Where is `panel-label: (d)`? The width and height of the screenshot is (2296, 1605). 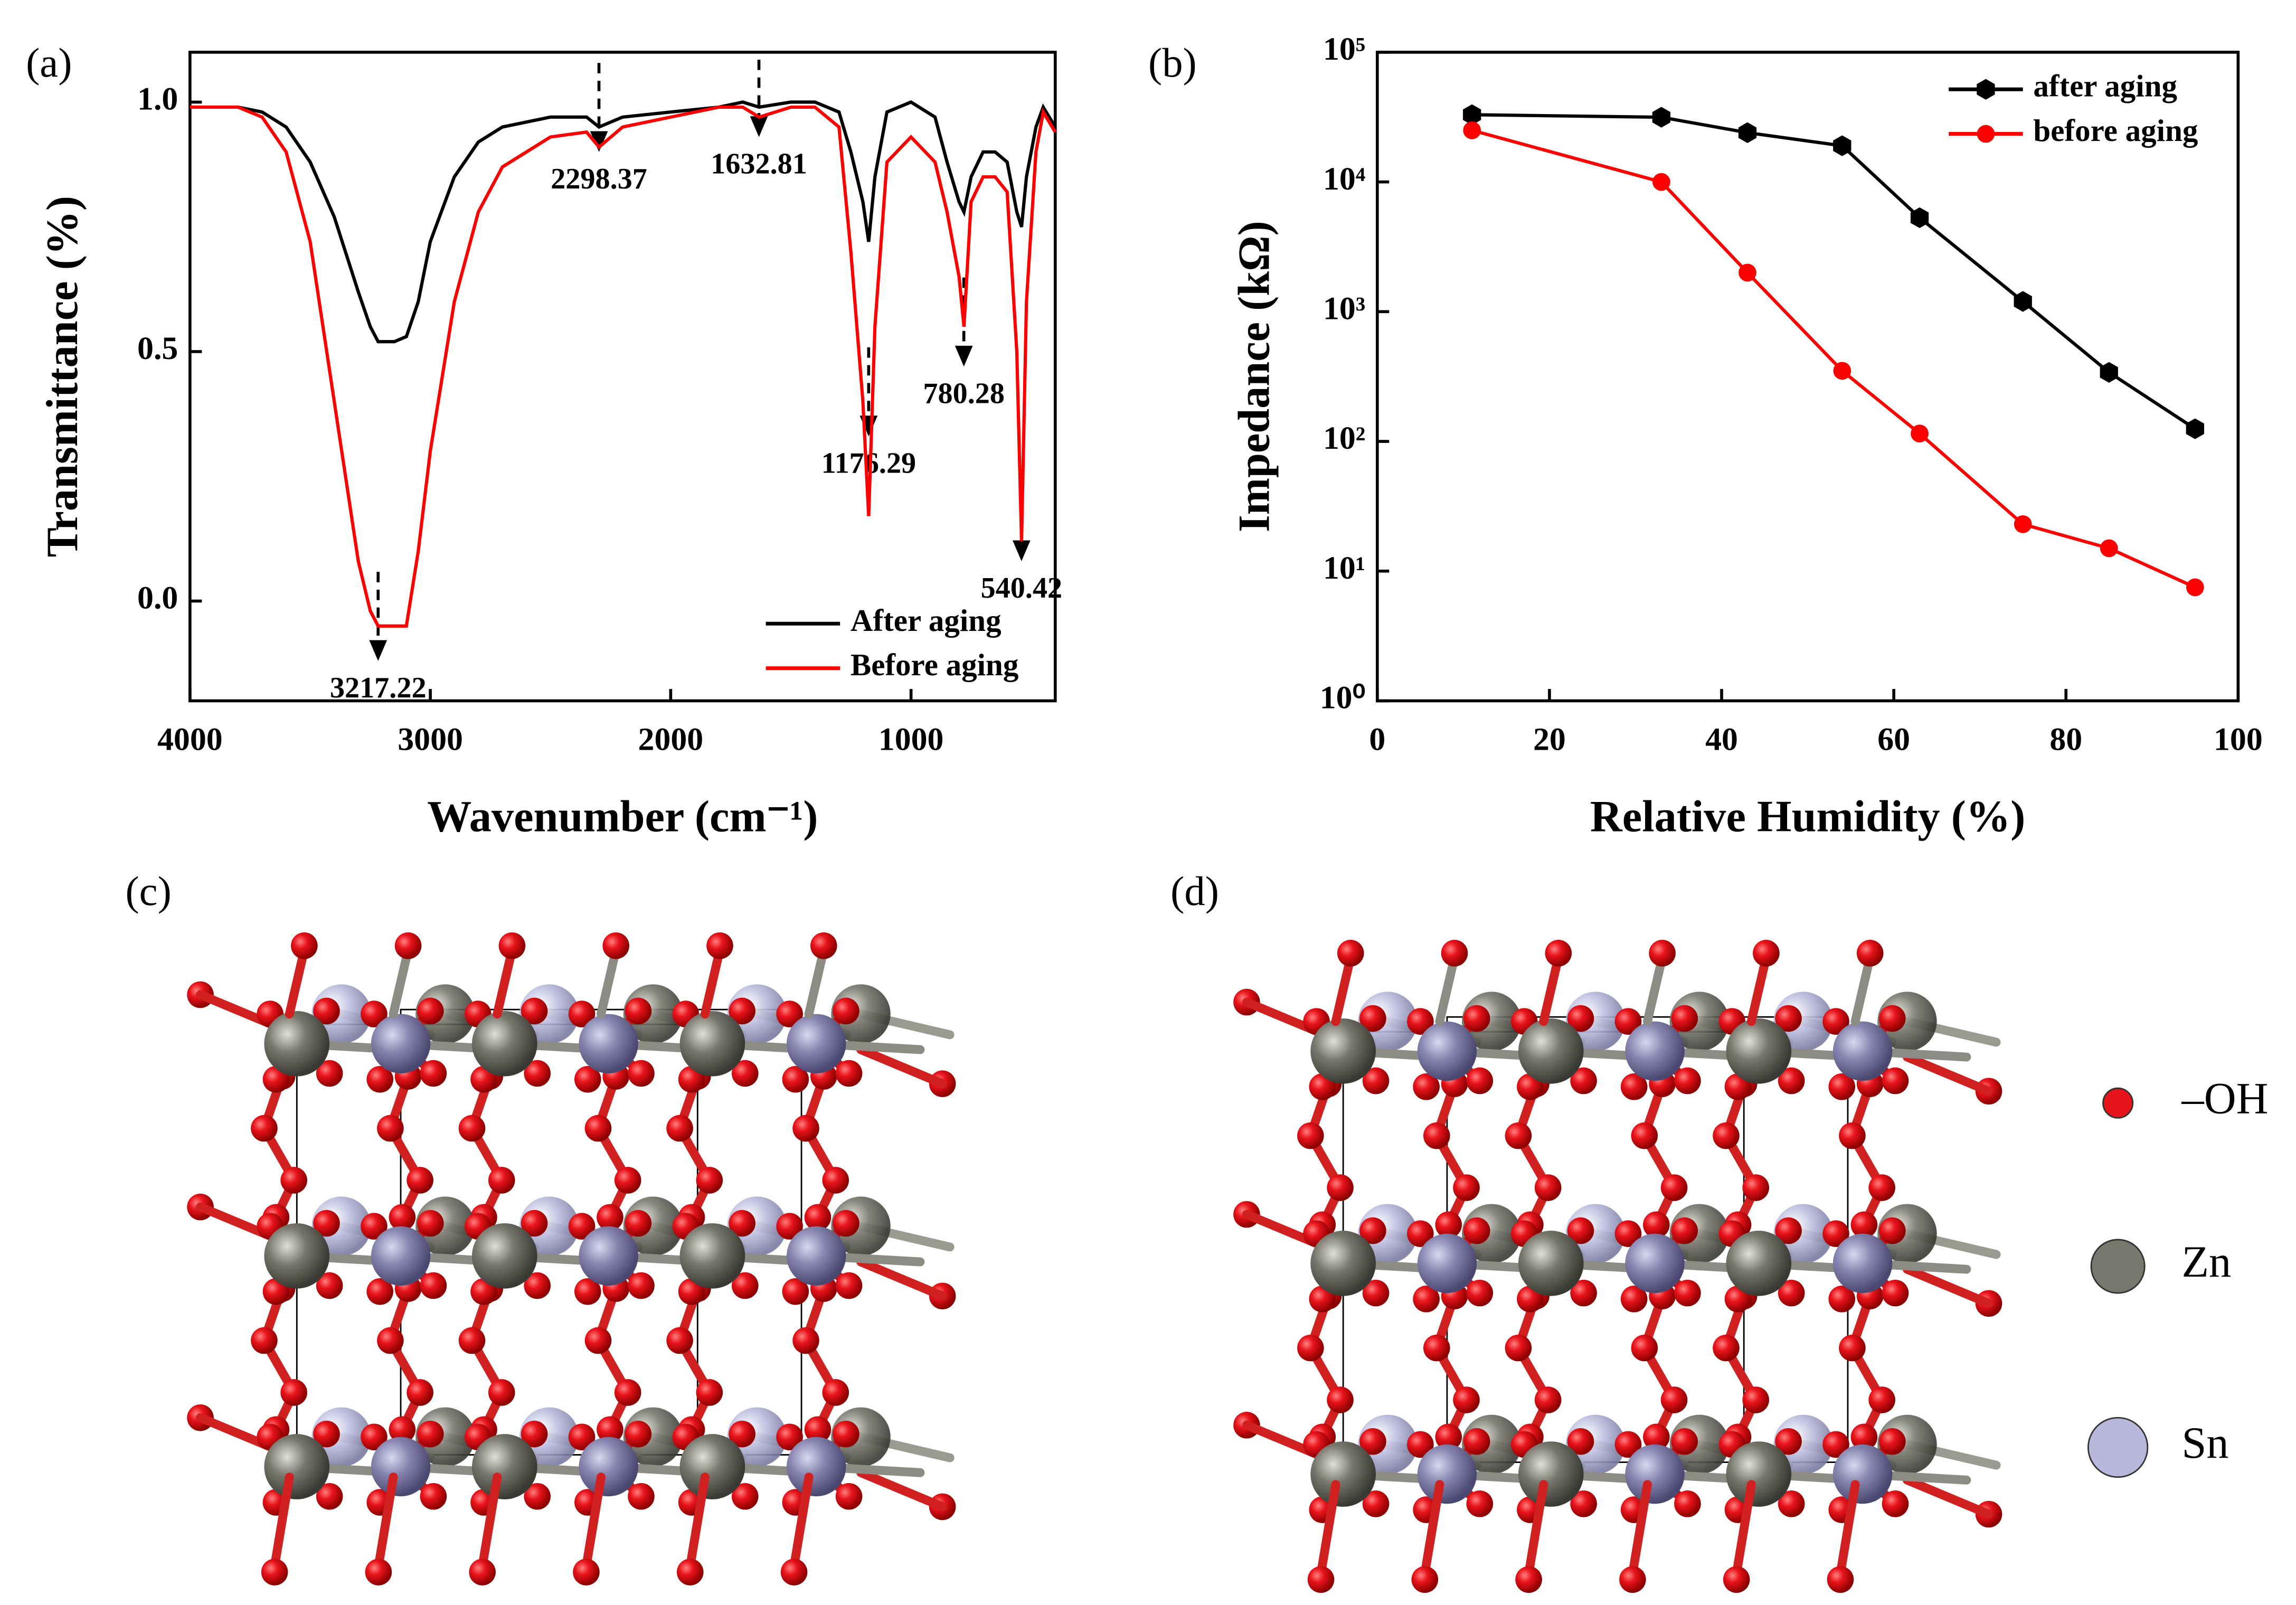 panel-label: (d) is located at coordinates (1194, 891).